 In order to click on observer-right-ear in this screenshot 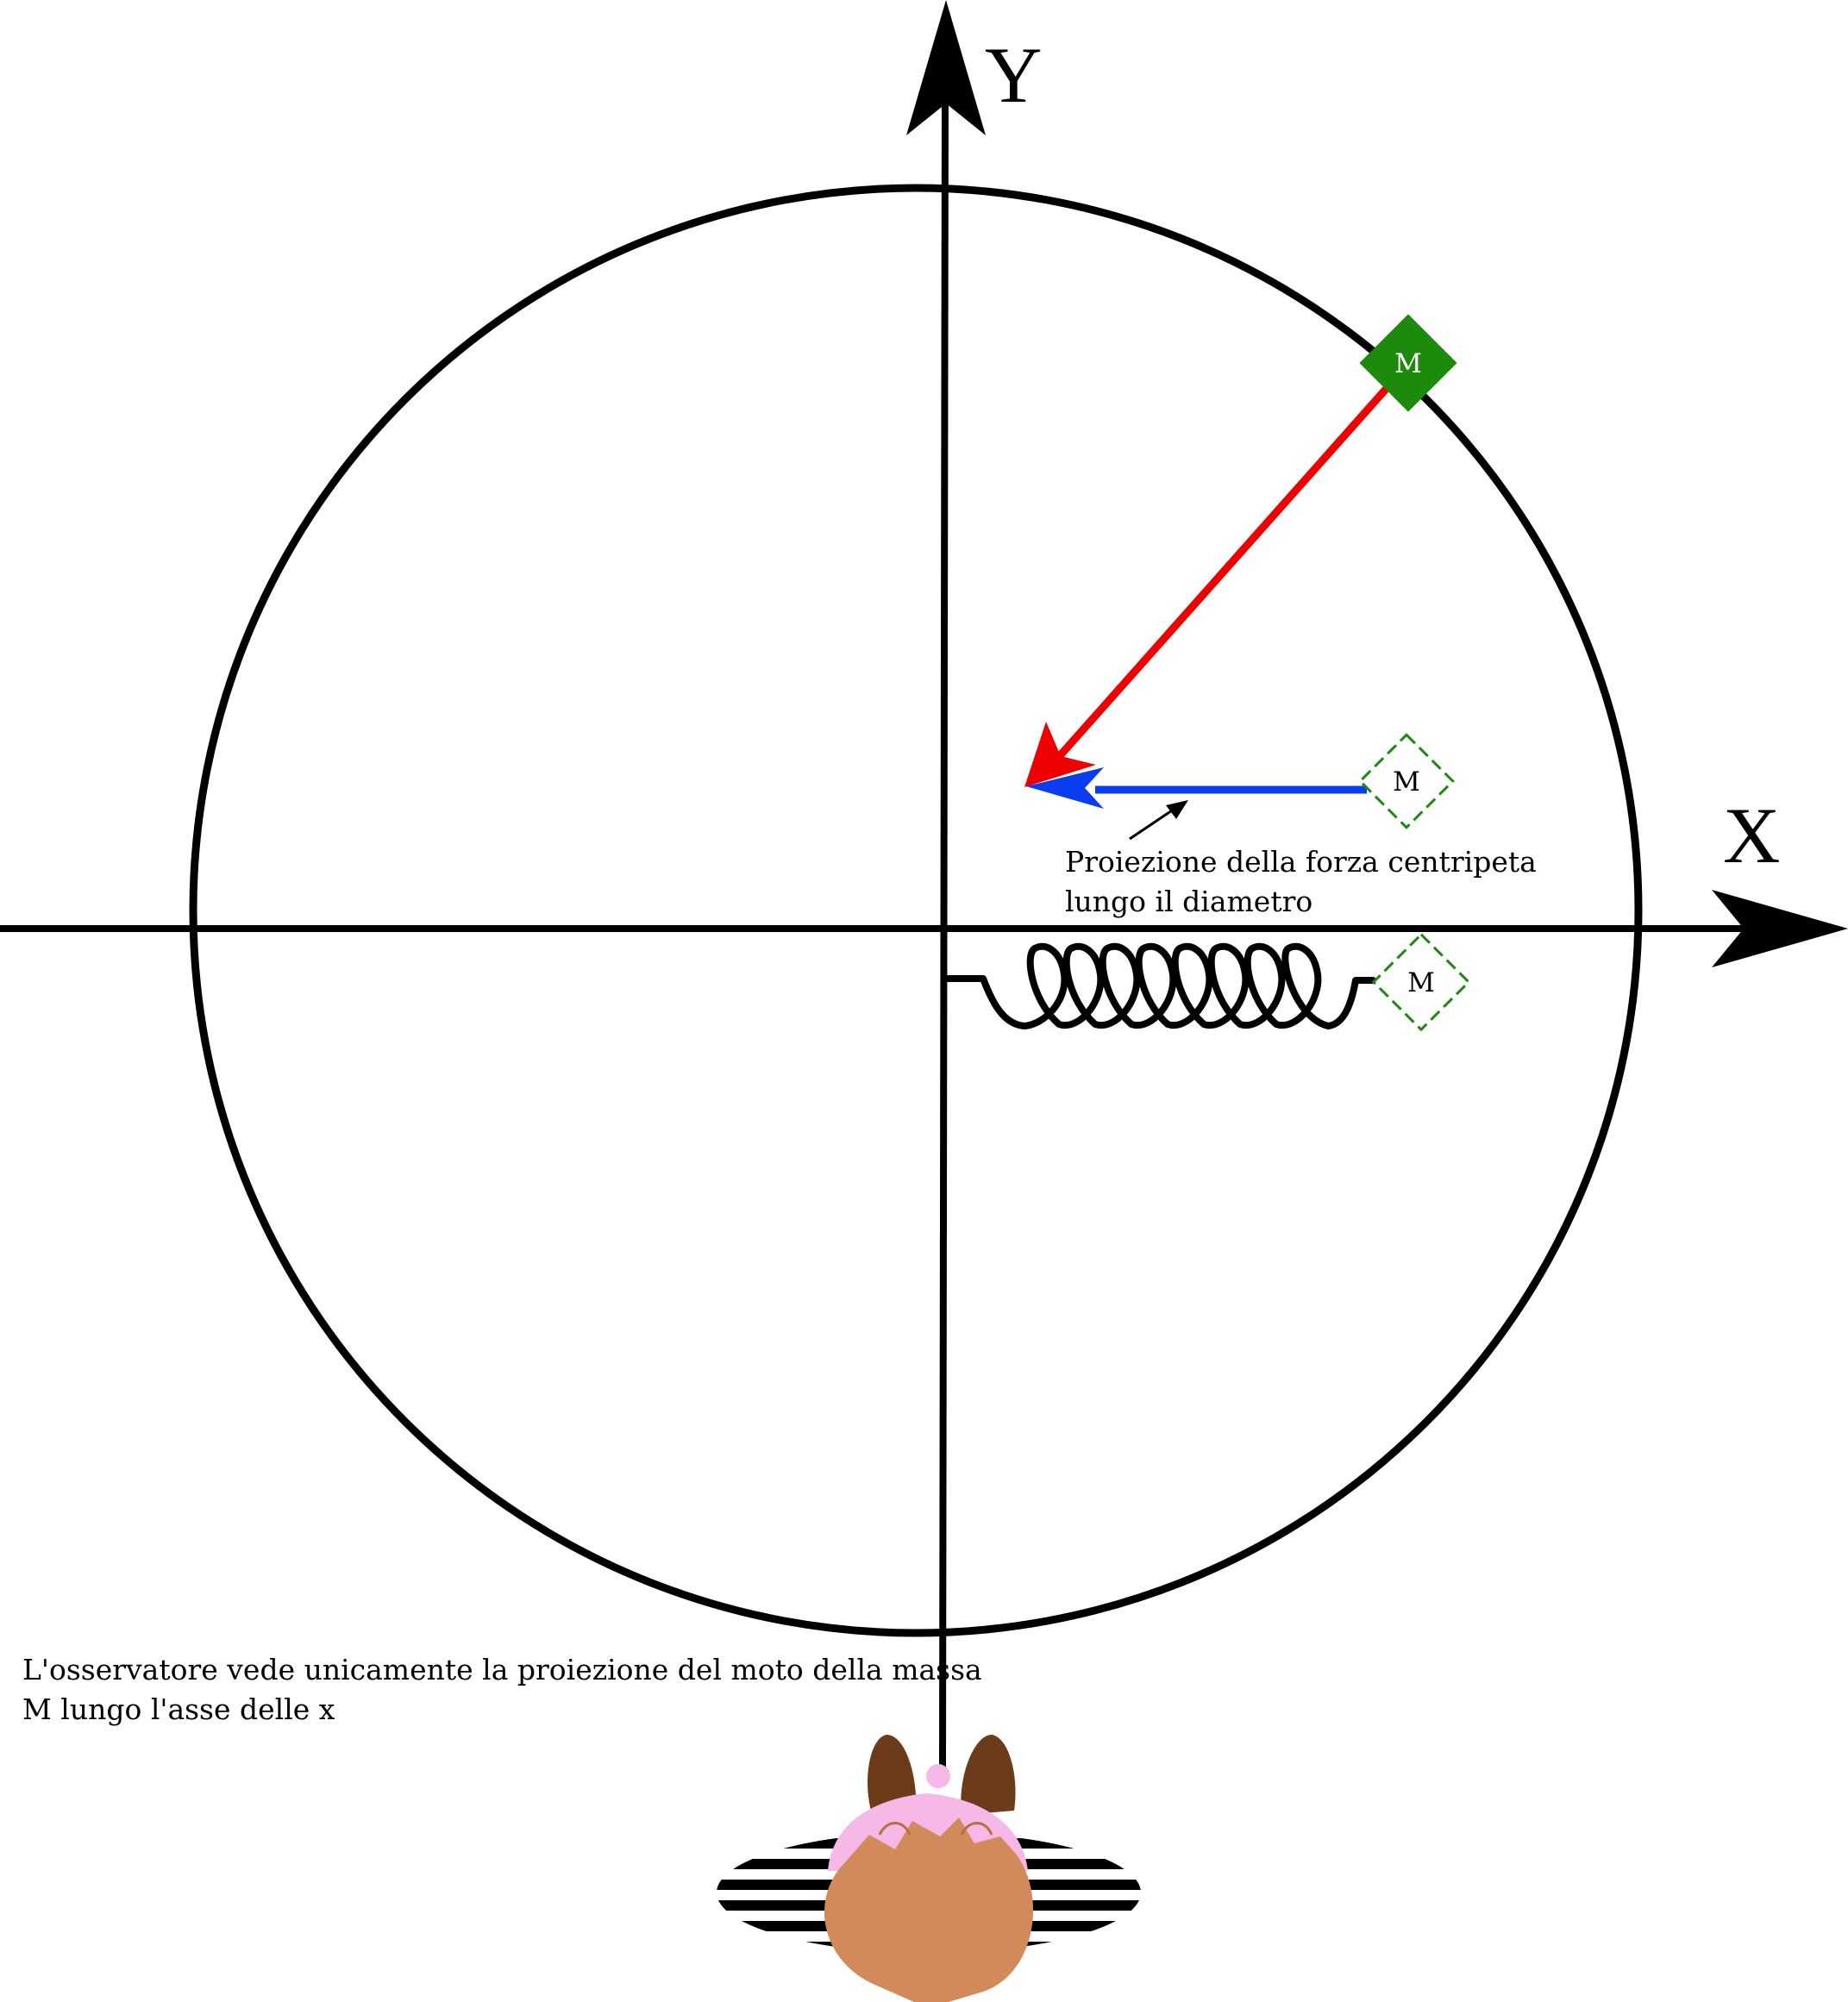, I will do `click(988, 1775)`.